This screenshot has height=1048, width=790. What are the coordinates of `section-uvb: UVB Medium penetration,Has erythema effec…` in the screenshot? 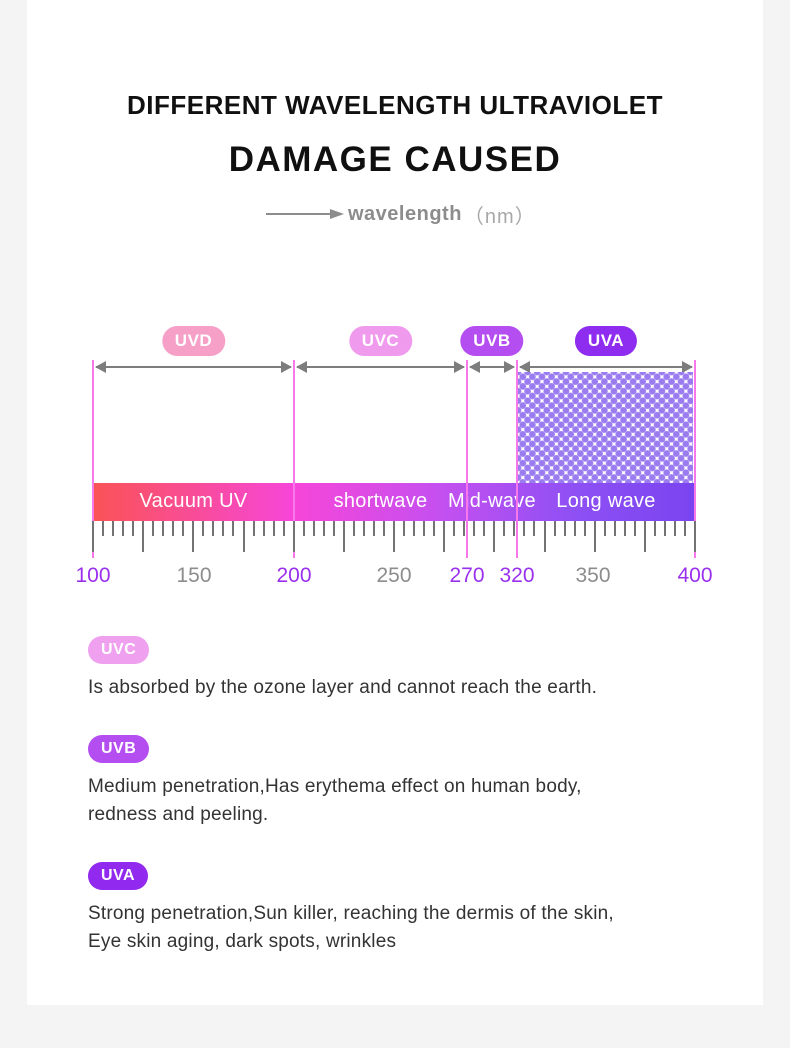 It's located at (398, 782).